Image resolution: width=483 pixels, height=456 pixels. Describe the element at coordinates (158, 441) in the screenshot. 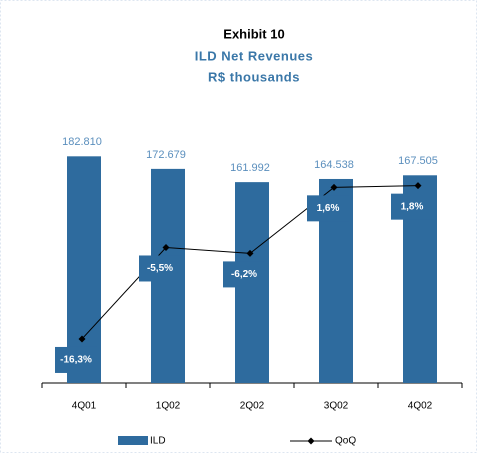

I see `legend-label: ILD` at that location.